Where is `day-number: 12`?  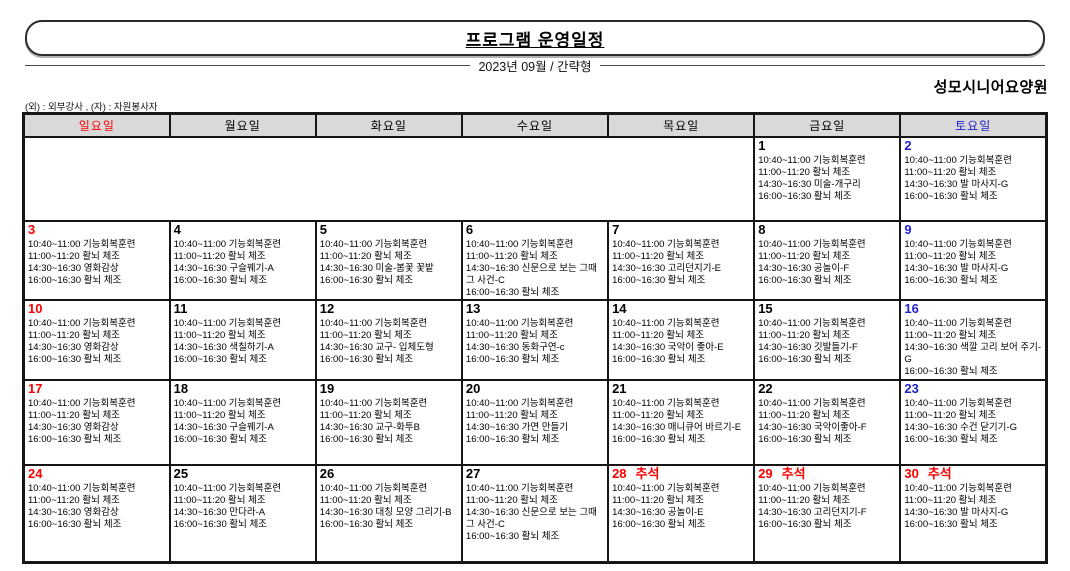 day-number: 12 is located at coordinates (327, 309).